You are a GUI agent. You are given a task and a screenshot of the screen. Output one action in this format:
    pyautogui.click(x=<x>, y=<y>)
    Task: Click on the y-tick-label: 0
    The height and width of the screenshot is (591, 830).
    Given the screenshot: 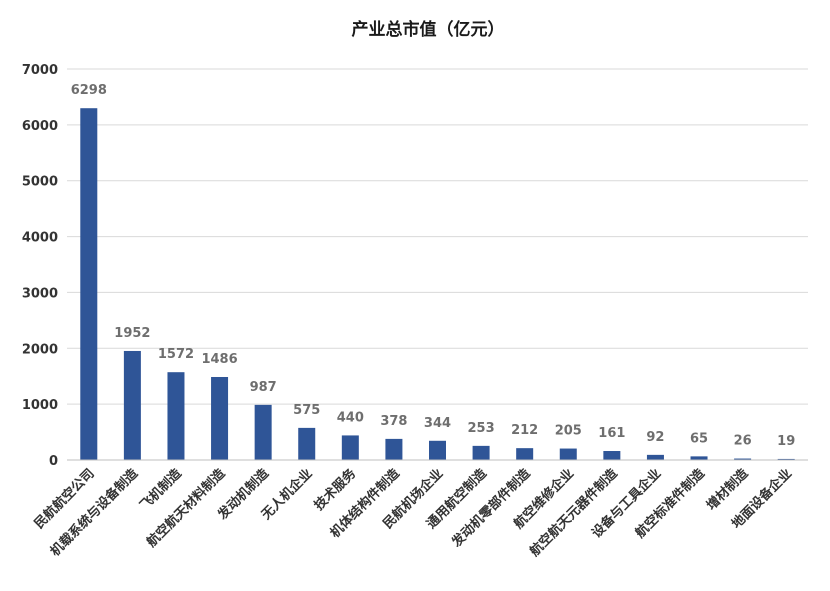 What is the action you would take?
    pyautogui.click(x=53, y=461)
    